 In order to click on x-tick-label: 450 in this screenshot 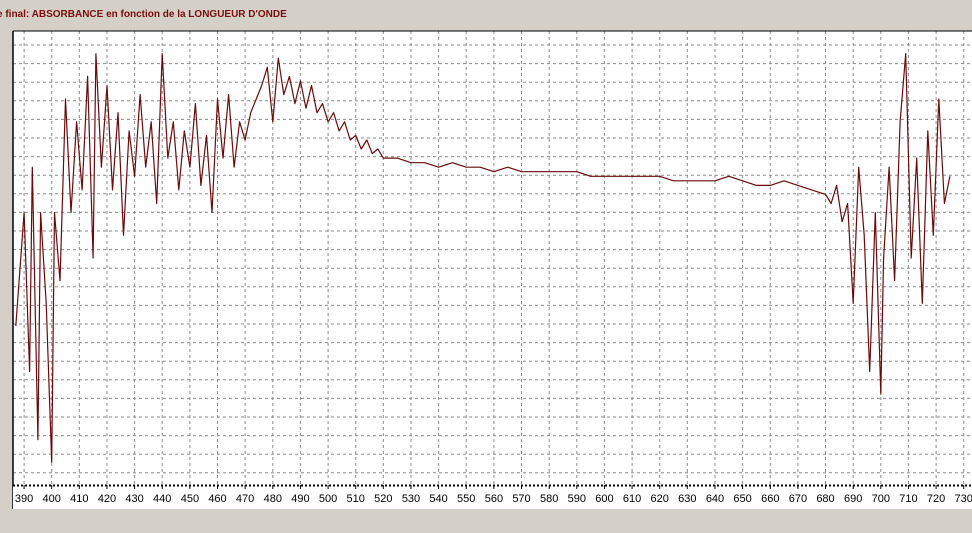, I will do `click(190, 499)`.